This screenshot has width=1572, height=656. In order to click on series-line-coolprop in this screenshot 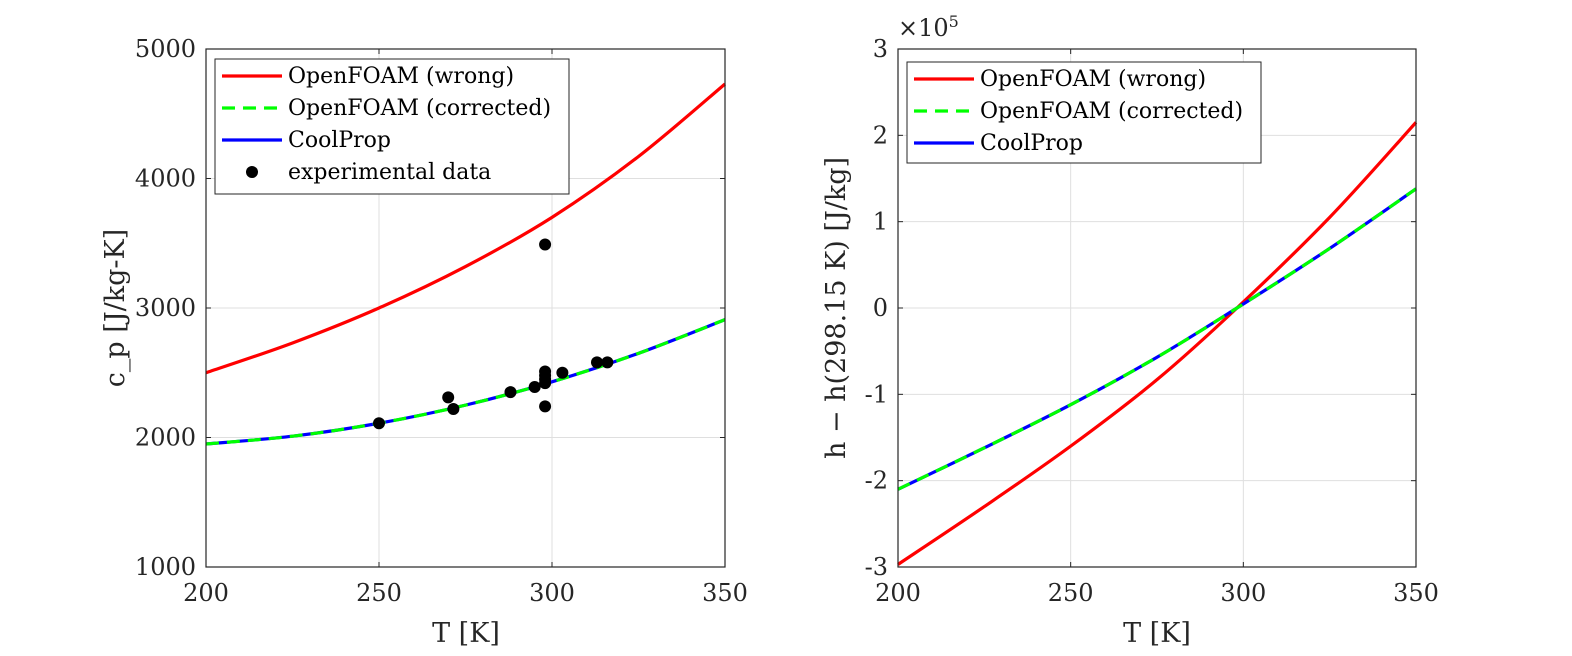, I will do `click(465, 382)`.